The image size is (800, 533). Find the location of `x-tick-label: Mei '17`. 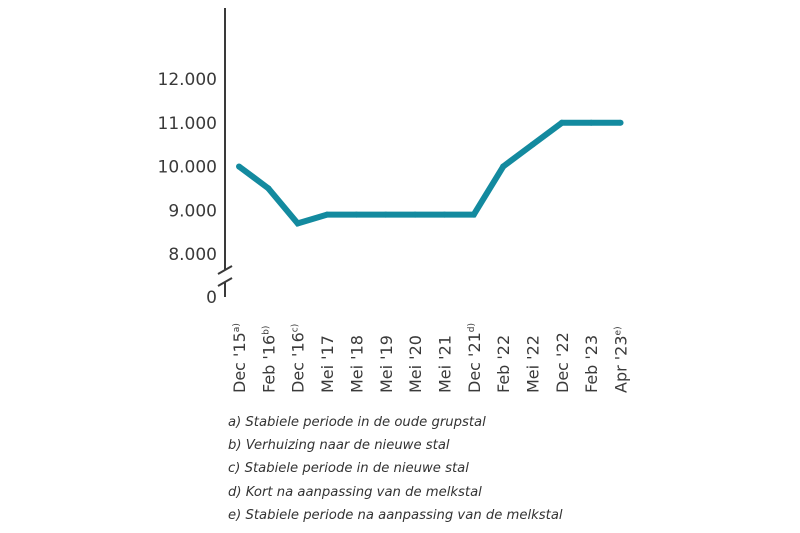

x-tick-label: Mei '17 is located at coordinates (327, 364).